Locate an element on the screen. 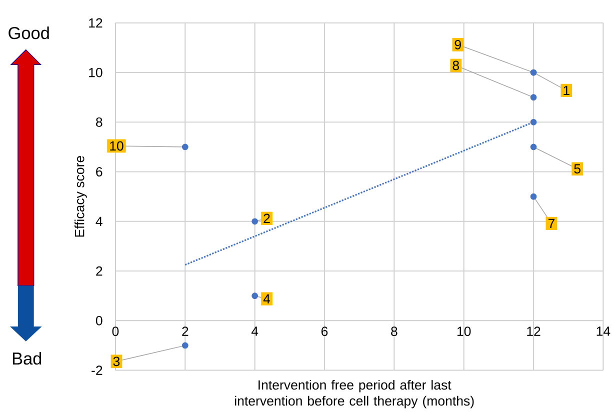 This screenshot has height=413, width=615. x-tick-label: 4 is located at coordinates (254, 331).